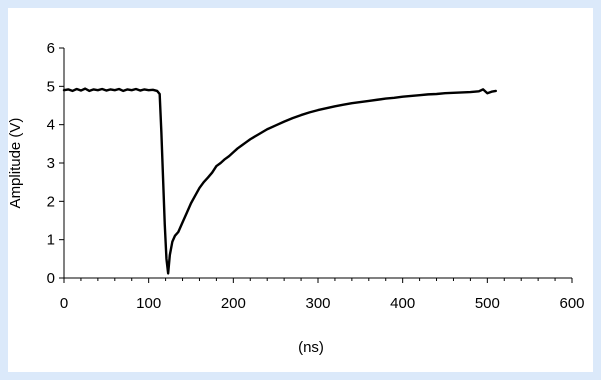 The width and height of the screenshot is (601, 380). What do you see at coordinates (402, 303) in the screenshot?
I see `x-tick-label: 400` at bounding box center [402, 303].